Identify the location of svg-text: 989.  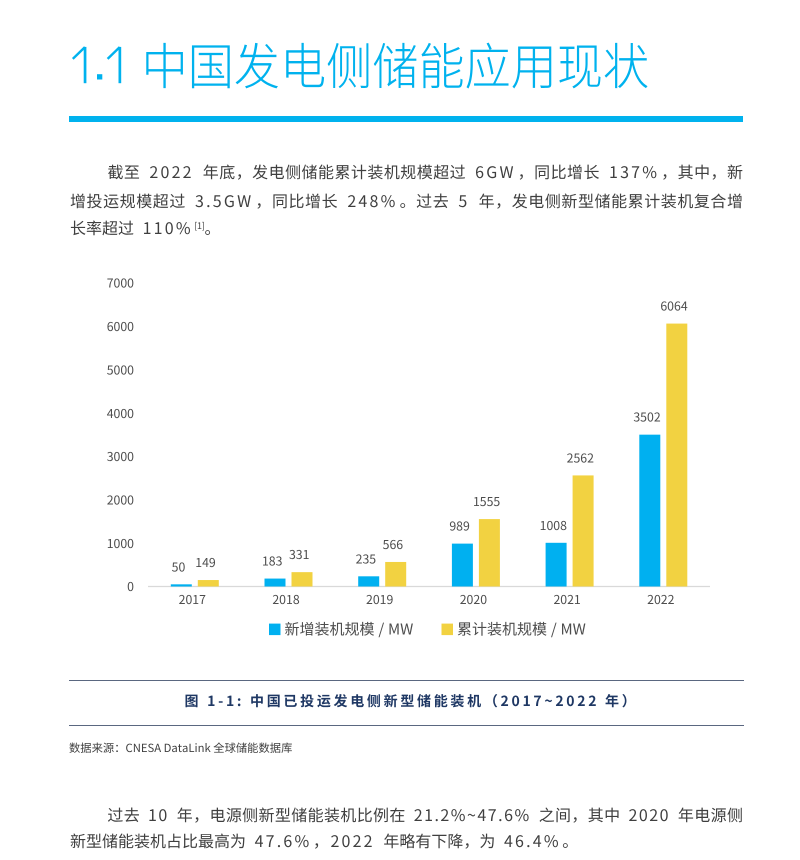
(459, 526).